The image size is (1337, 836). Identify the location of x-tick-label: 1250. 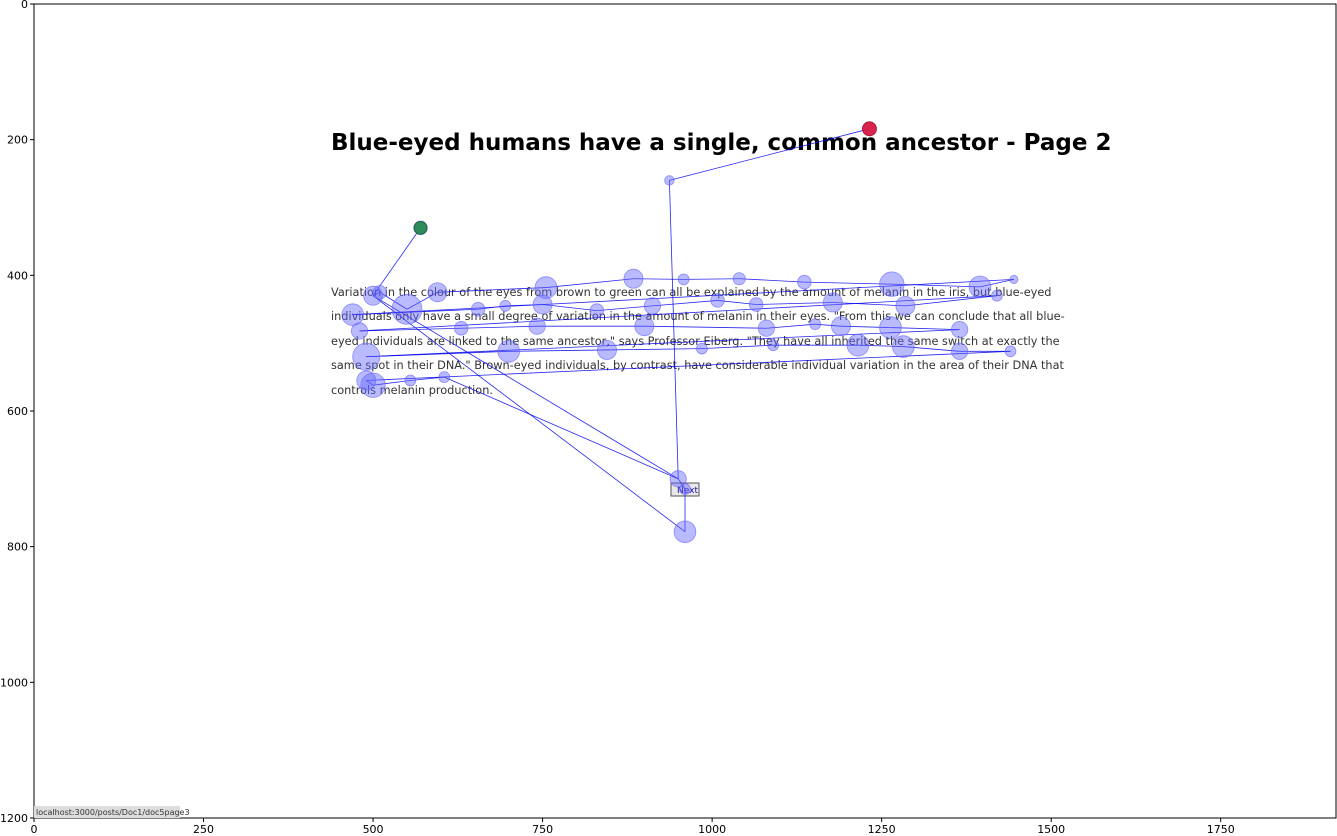
(882, 829).